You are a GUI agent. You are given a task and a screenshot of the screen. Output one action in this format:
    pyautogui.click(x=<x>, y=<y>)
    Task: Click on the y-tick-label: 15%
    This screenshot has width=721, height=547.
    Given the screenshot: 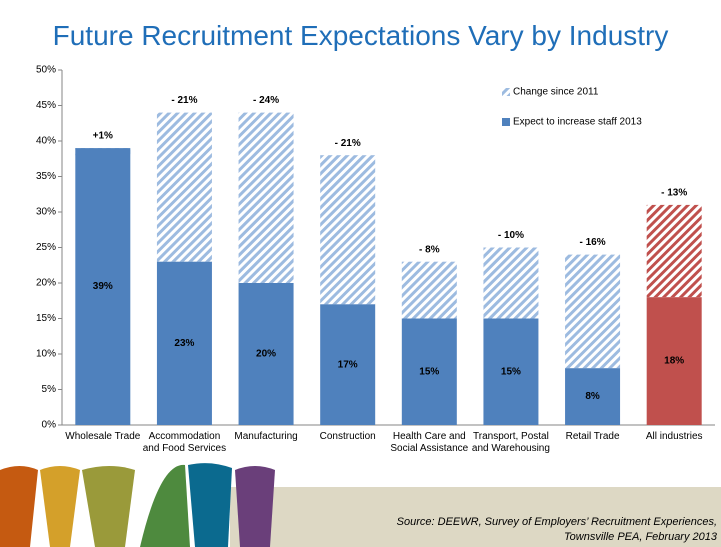 What is the action you would take?
    pyautogui.click(x=46, y=318)
    